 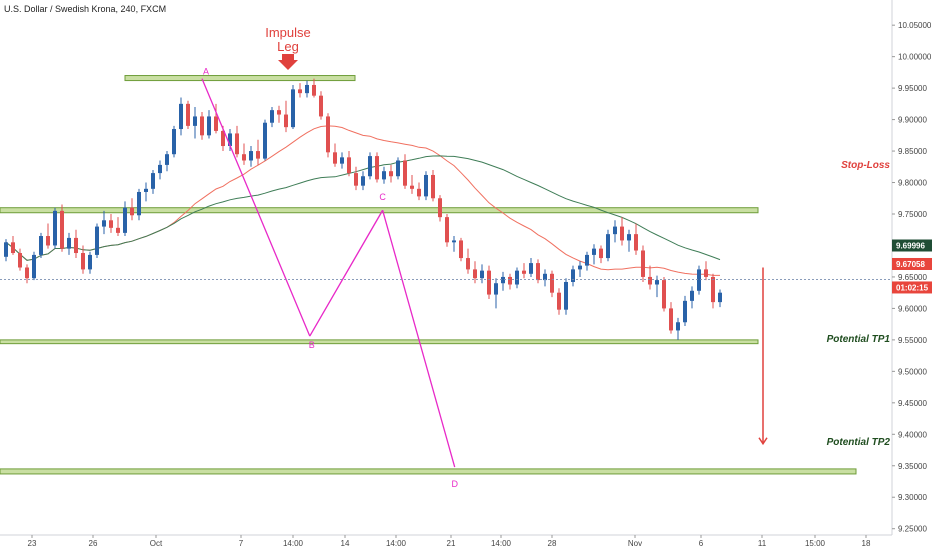 I want to click on pattern-point-d: D, so click(x=454, y=484).